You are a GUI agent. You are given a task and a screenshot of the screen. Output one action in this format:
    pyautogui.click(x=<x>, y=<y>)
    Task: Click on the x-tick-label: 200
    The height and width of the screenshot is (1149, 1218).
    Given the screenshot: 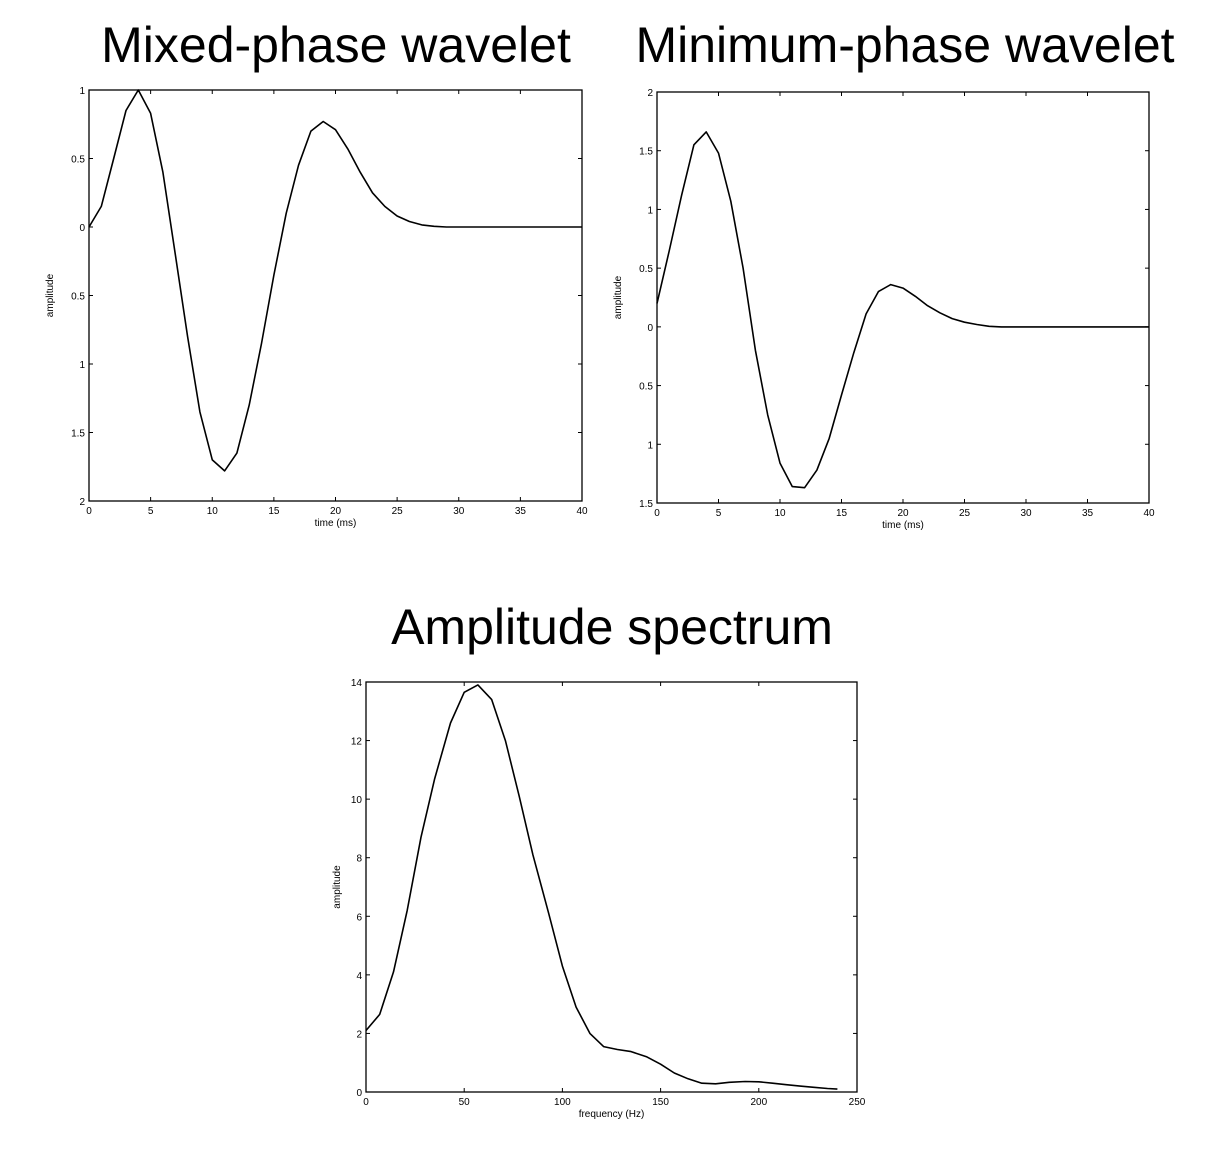 What is the action you would take?
    pyautogui.click(x=758, y=1102)
    